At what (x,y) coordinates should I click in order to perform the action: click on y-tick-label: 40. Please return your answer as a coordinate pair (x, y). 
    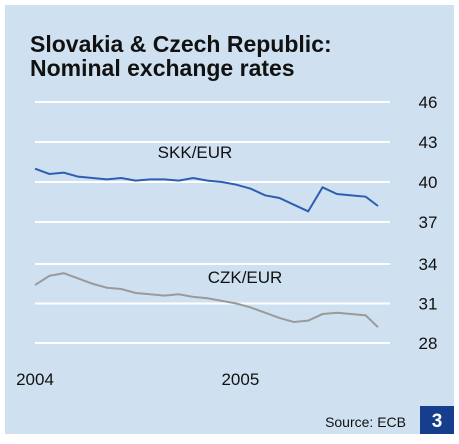
    Looking at the image, I should click on (428, 182).